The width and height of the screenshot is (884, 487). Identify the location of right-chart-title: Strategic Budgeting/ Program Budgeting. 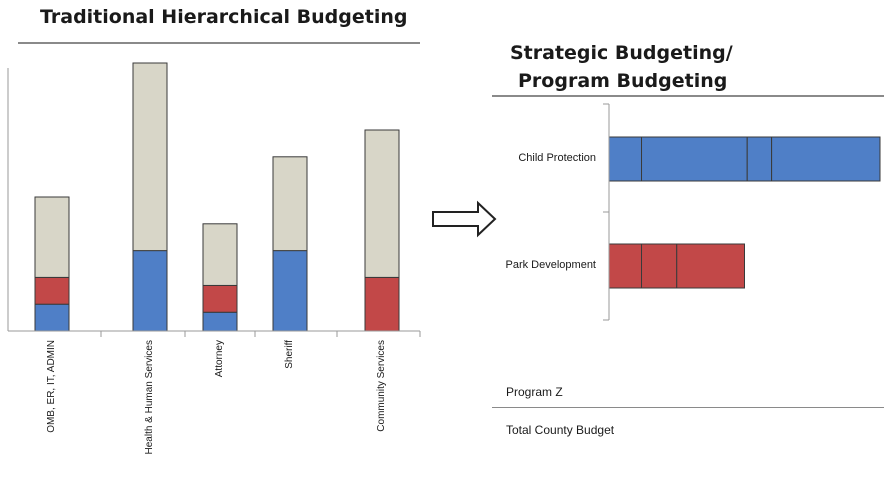
(660, 67).